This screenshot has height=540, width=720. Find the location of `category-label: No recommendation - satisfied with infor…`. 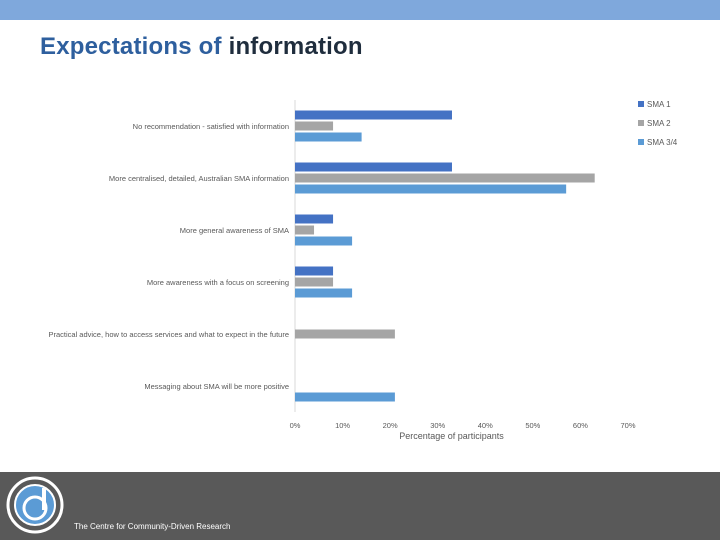

category-label: No recommendation - satisfied with infor… is located at coordinates (211, 126).